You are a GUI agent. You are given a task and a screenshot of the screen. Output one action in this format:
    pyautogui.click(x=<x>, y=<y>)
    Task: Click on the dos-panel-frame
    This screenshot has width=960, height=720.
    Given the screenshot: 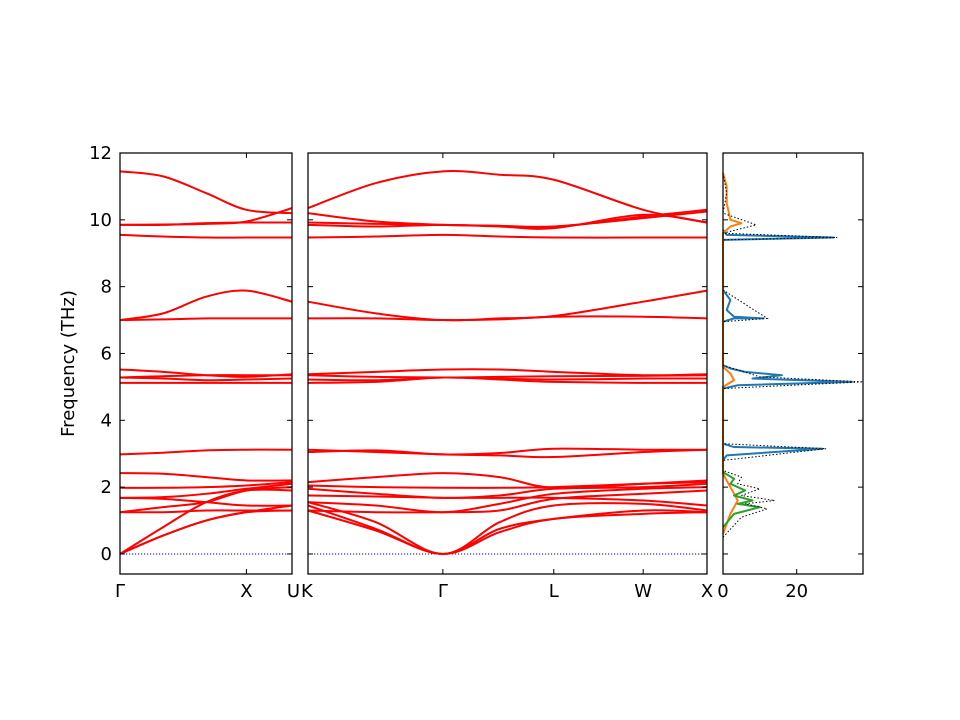 What is the action you would take?
    pyautogui.click(x=793, y=363)
    